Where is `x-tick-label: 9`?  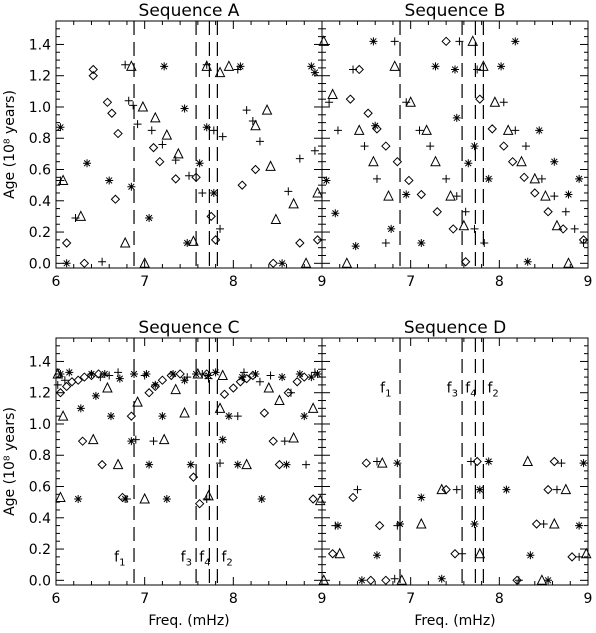
x-tick-label: 9 is located at coordinates (588, 599).